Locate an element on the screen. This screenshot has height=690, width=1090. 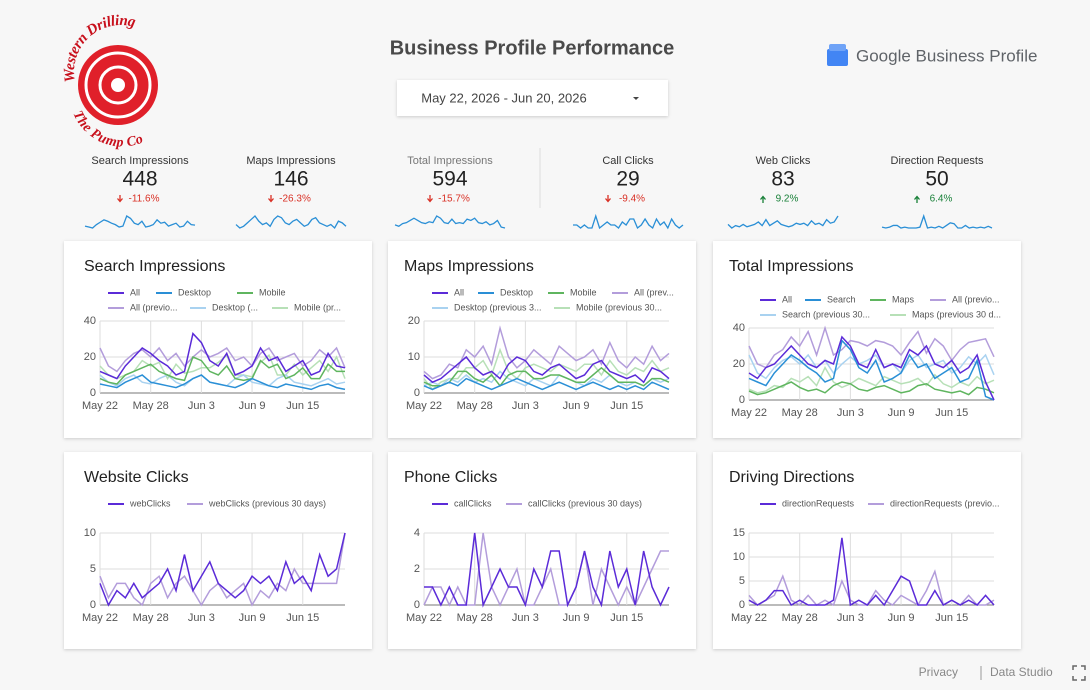
legend-label: Search is located at coordinates (841, 299).